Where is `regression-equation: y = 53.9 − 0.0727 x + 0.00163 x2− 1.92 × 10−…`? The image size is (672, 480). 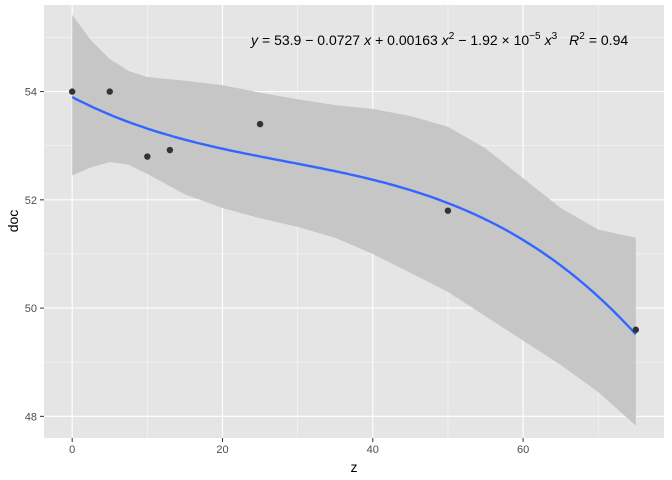
regression-equation: y = 53.9 − 0.0727 x + 0.00163 x2− 1.92 × 10−… is located at coordinates (439, 39).